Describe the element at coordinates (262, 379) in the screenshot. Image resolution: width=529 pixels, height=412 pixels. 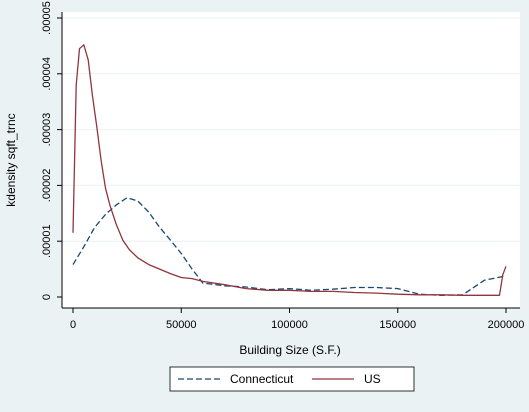
I see `legend-label-connecticut: Connecticut` at that location.